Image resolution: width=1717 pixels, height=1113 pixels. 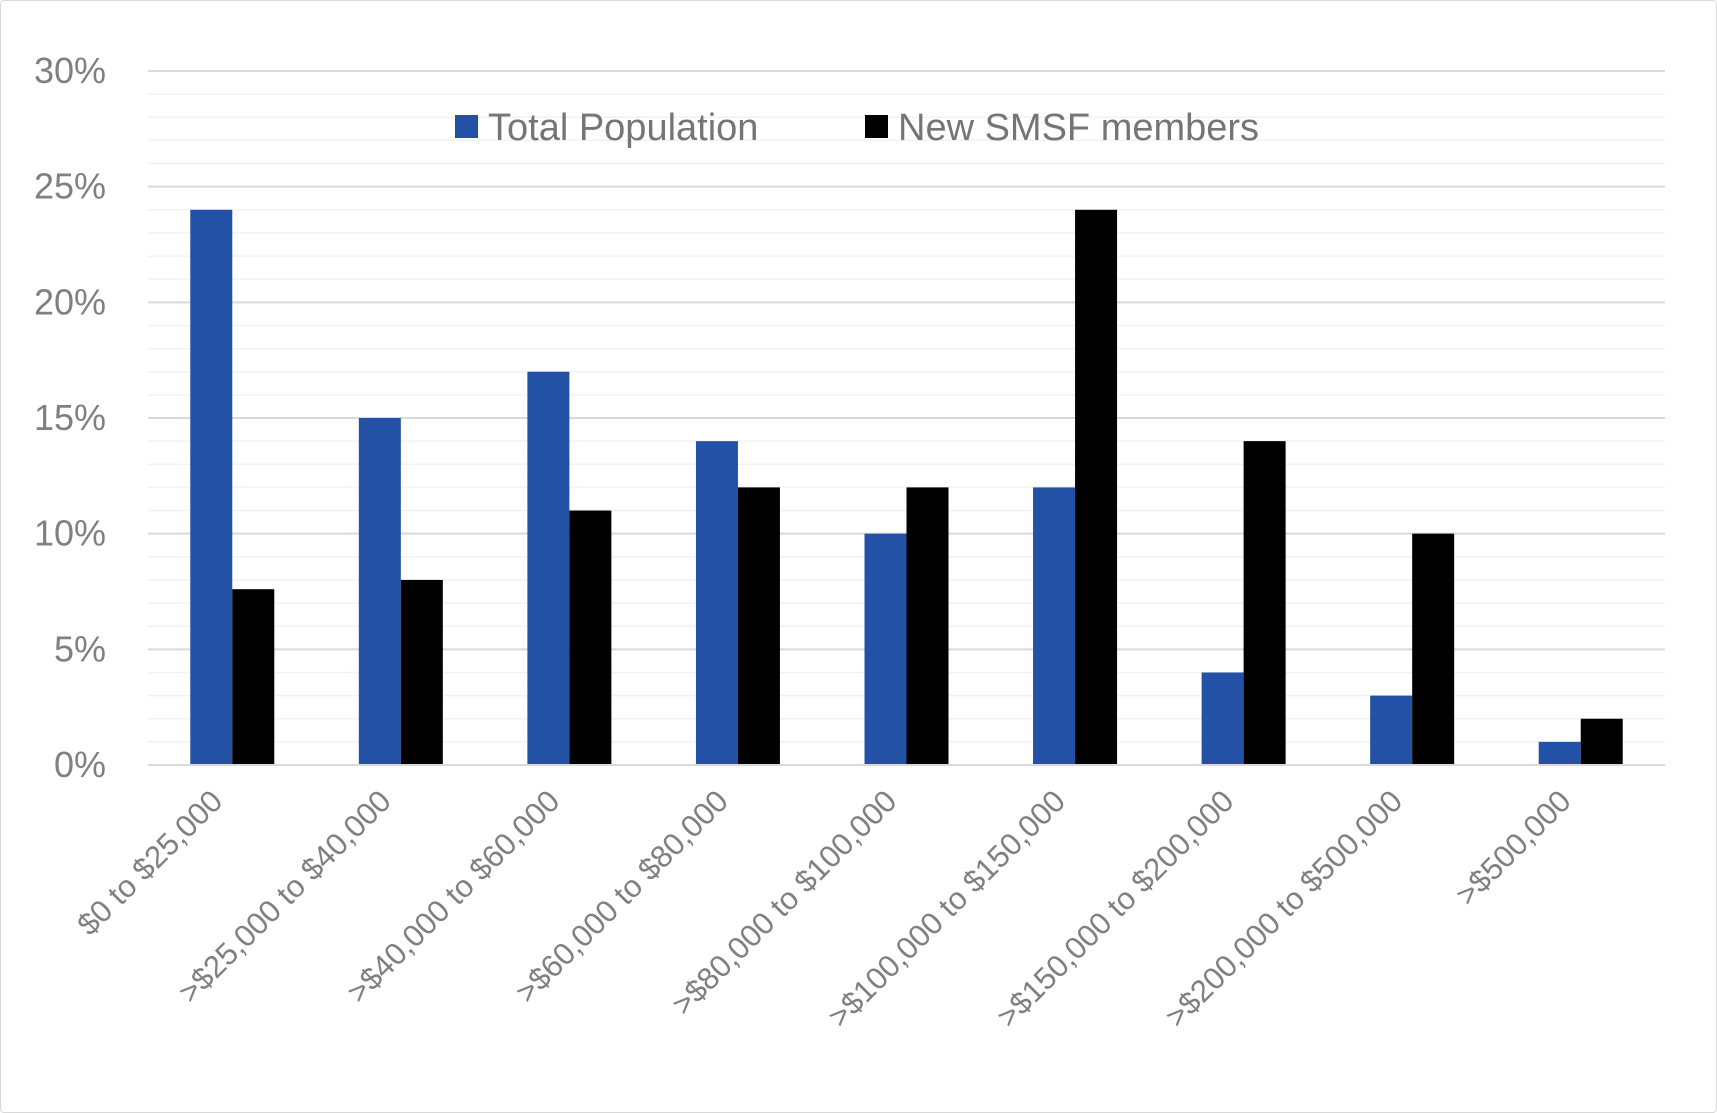 I want to click on y-tick-label: 15%, so click(x=70, y=417).